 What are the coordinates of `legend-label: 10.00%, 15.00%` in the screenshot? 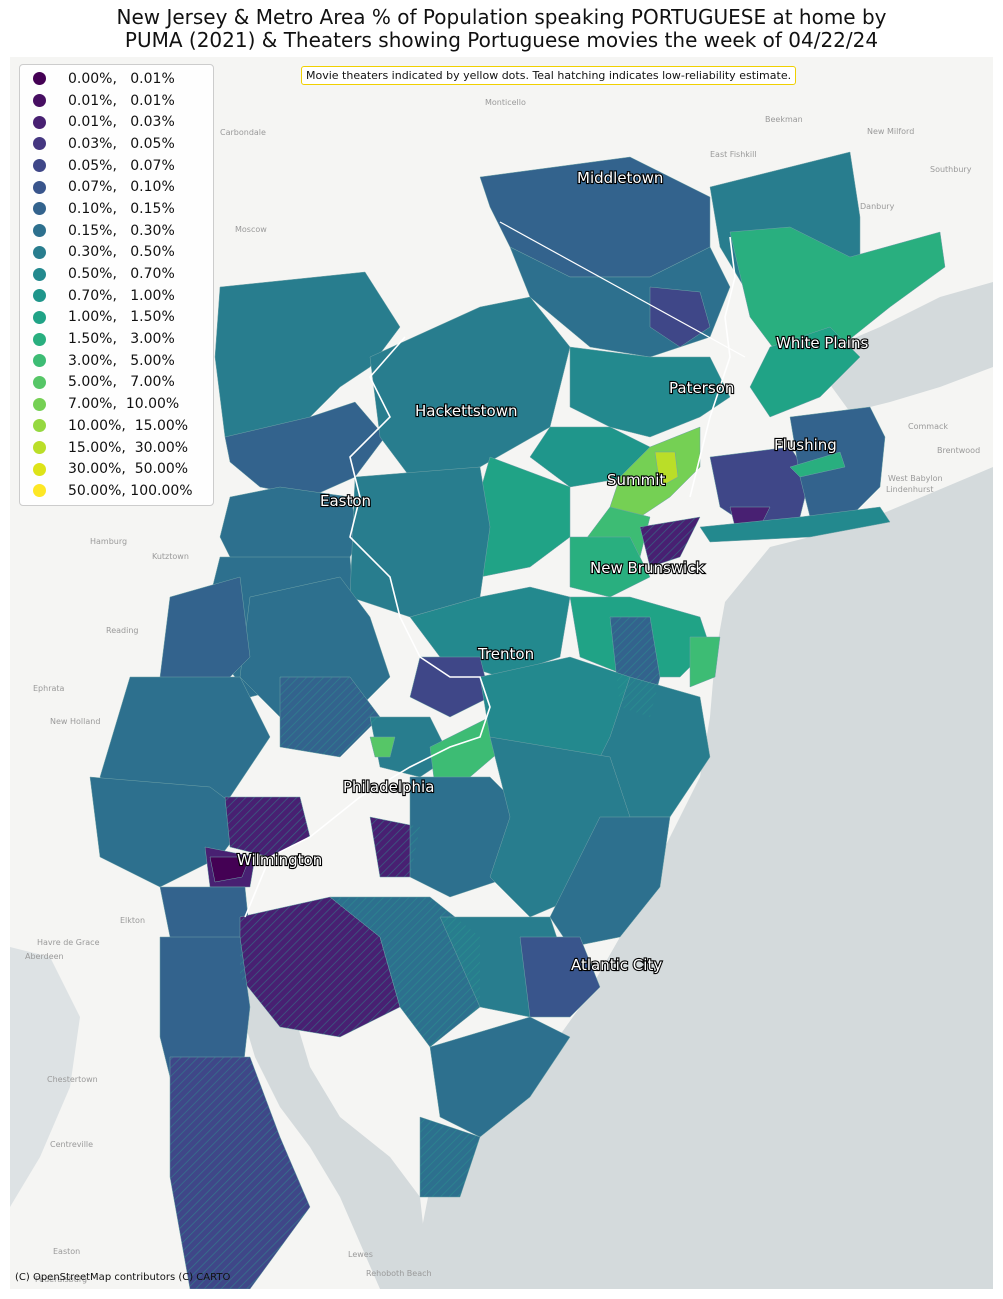 It's located at (128, 425).